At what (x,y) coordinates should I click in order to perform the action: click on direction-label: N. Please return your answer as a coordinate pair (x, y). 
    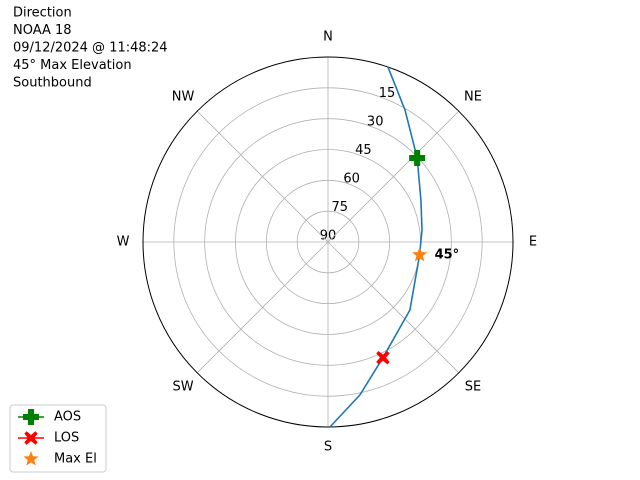
    Looking at the image, I should click on (328, 37).